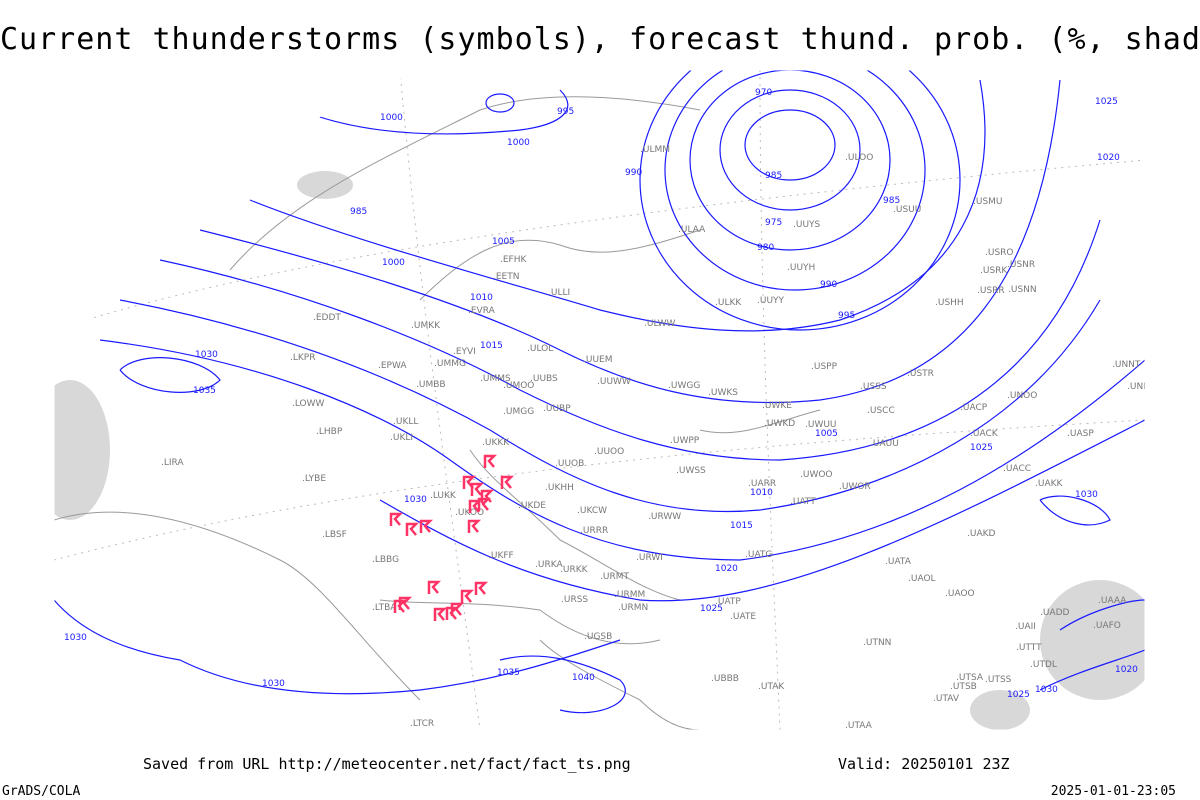  I want to click on station-label: .UTSS, so click(998, 680).